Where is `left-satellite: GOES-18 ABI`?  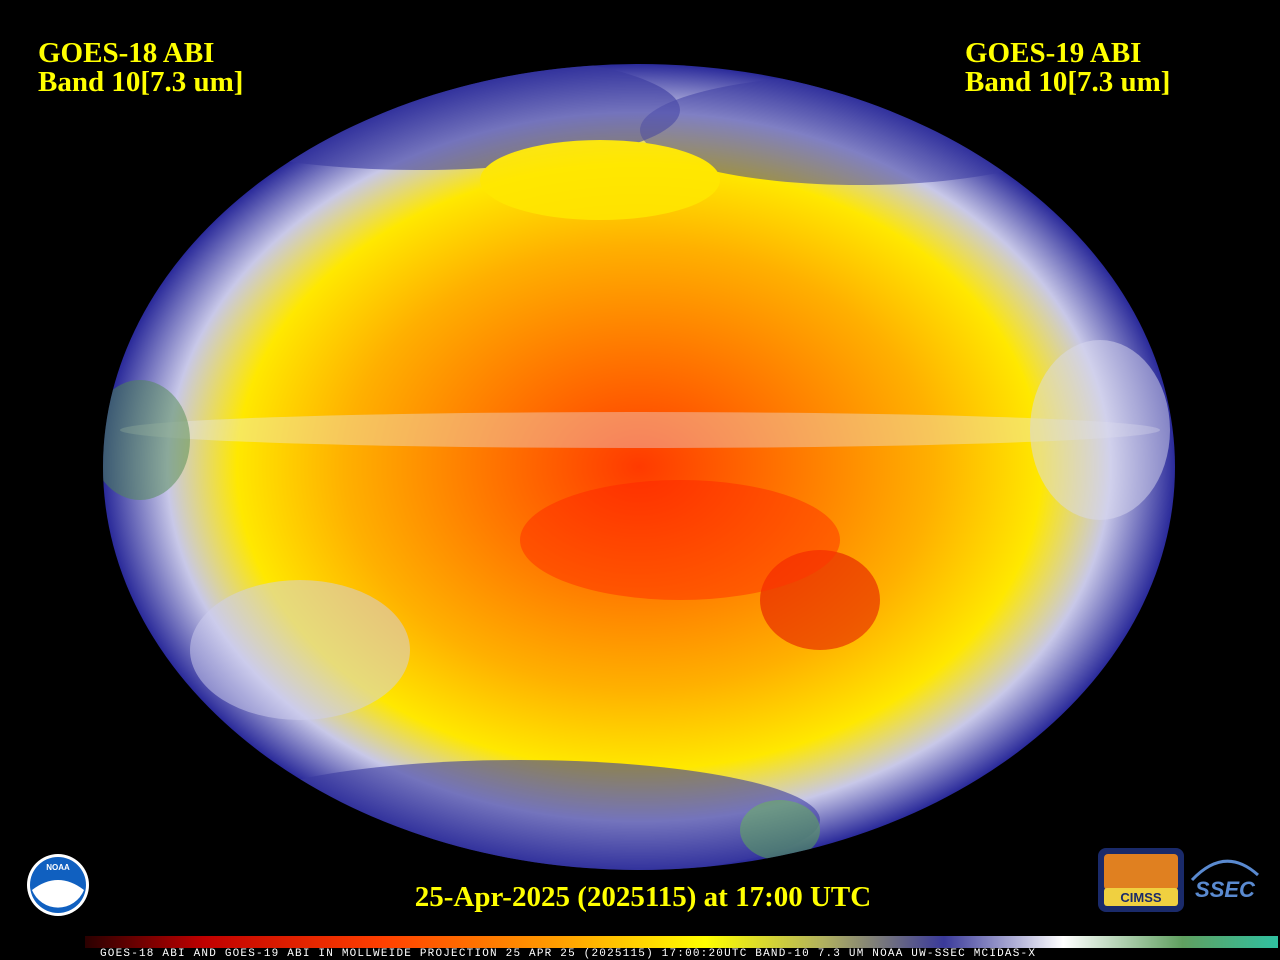
left-satellite: GOES-18 ABI is located at coordinates (126, 53).